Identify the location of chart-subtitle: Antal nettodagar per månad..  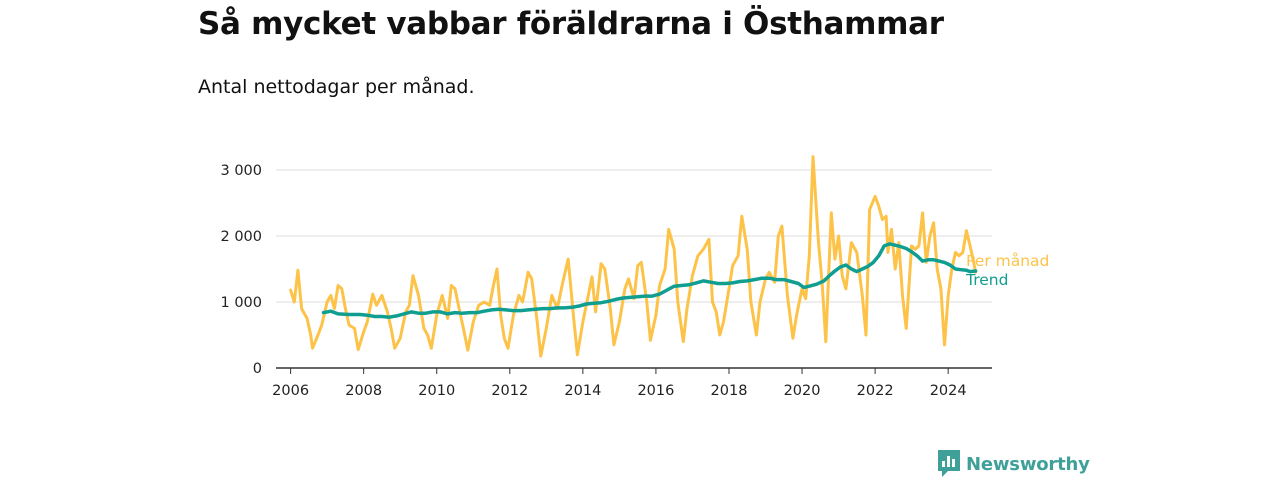
(336, 87).